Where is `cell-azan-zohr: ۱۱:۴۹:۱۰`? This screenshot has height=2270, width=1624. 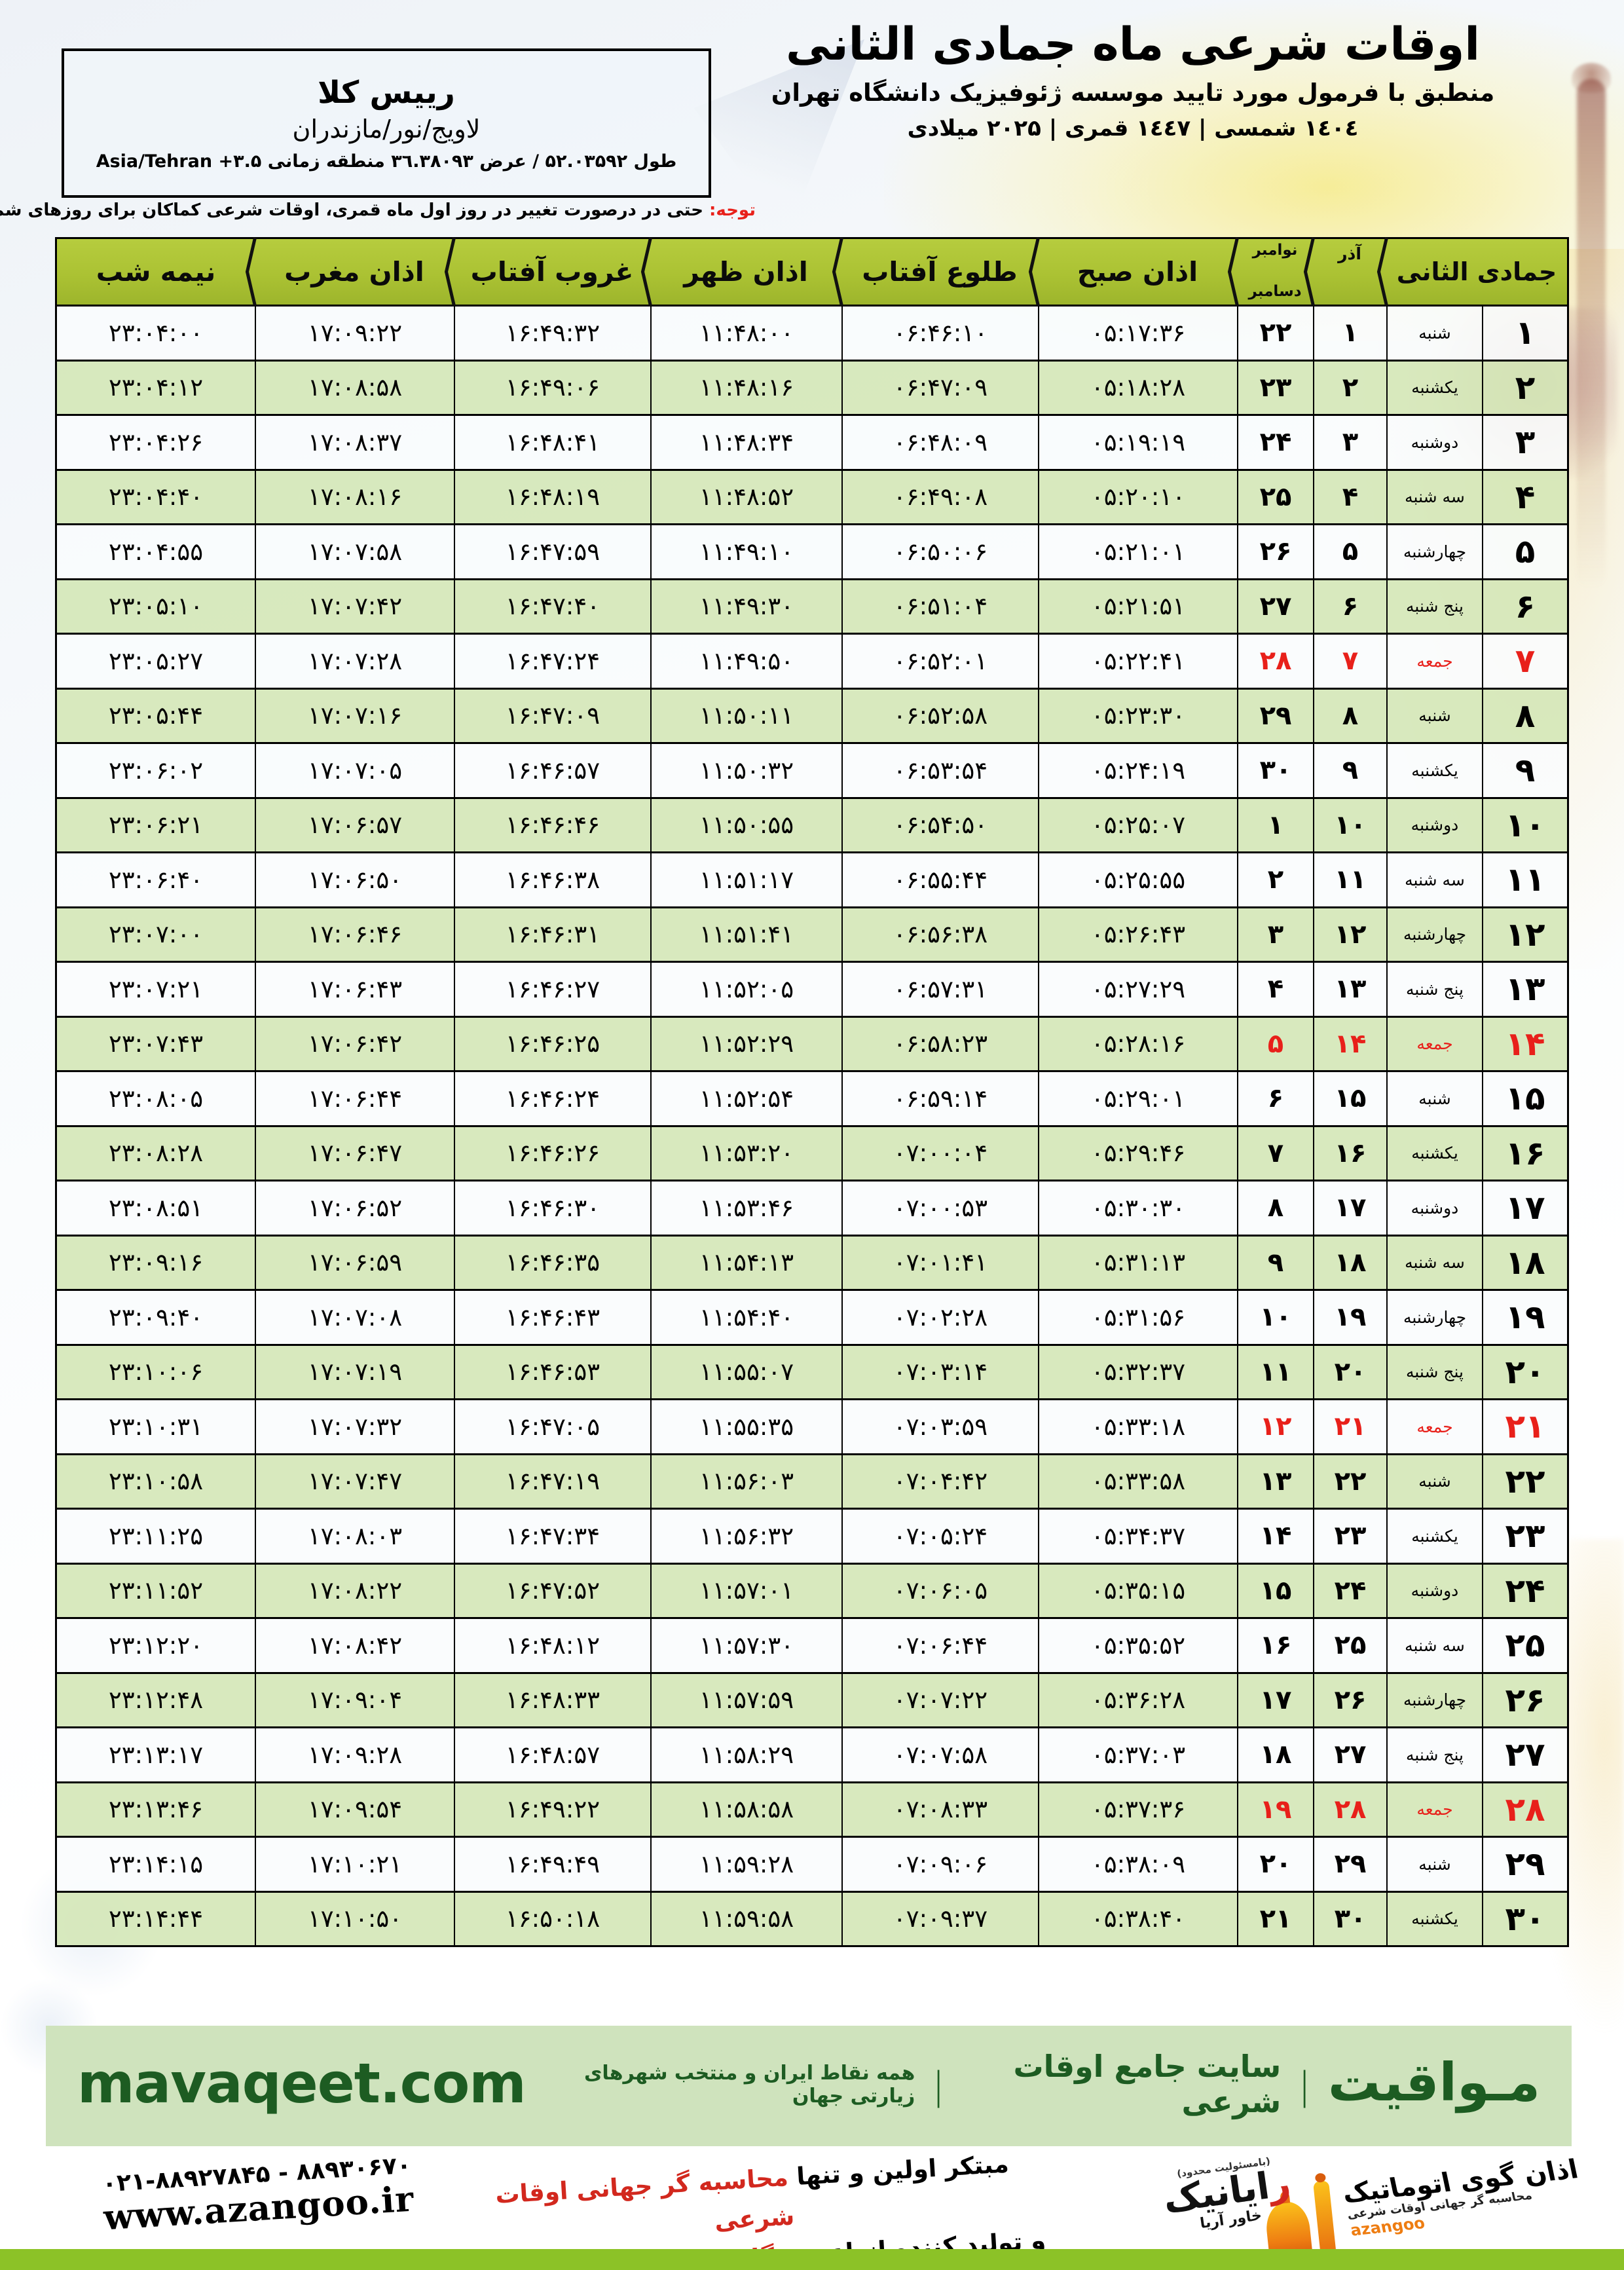 cell-azan-zohr: ۱۱:۴۹:۱۰ is located at coordinates (745, 551).